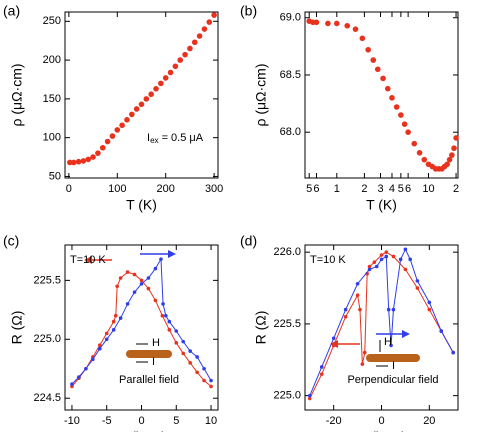 Image resolution: width=485 pixels, height=432 pixels. I want to click on y-tick-label: 224.5, so click(47, 398).